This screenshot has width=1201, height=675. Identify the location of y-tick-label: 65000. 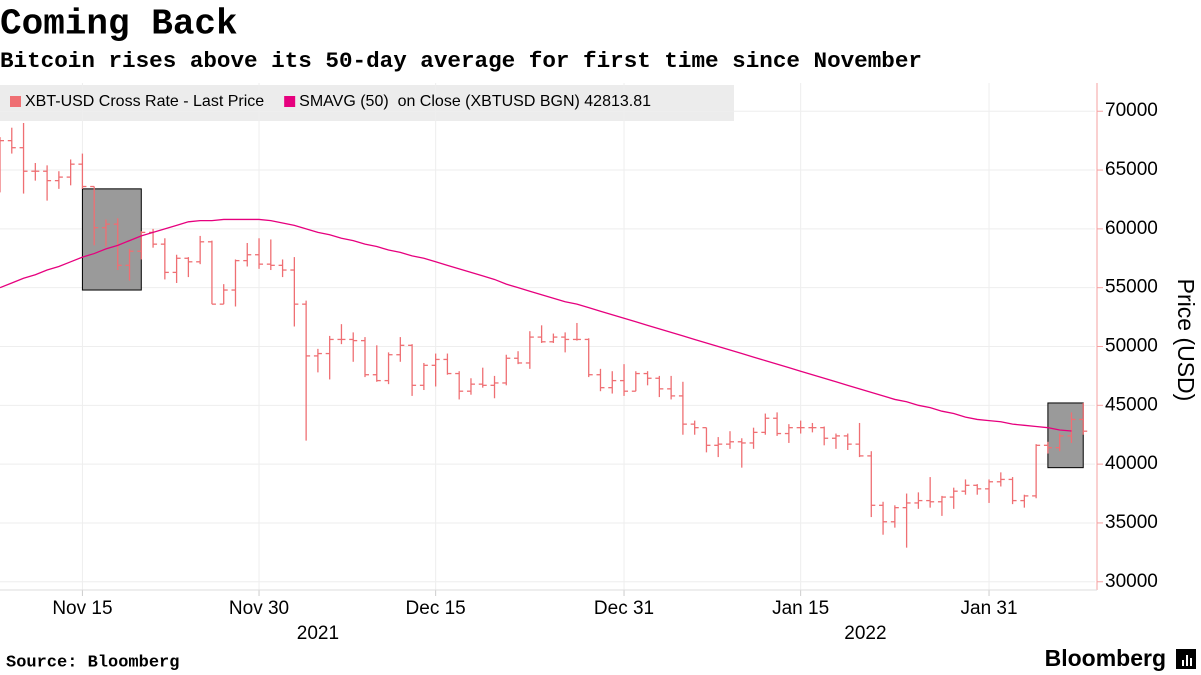
(1131, 169).